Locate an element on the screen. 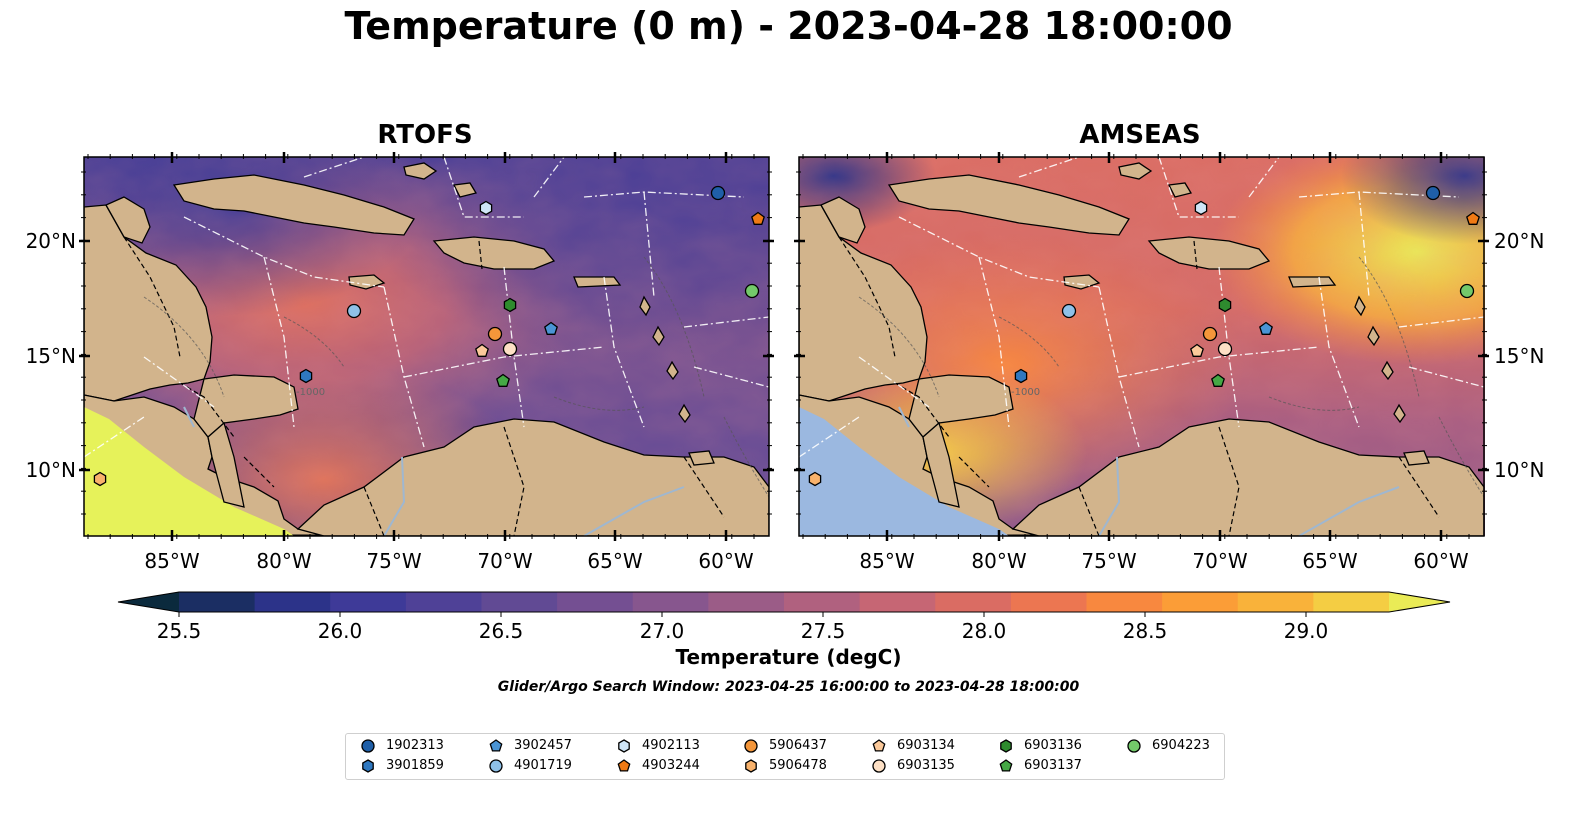 Image resolution: width=1577 pixels, height=827 pixels. amseas-float-4902113-marker is located at coordinates (1201, 208).